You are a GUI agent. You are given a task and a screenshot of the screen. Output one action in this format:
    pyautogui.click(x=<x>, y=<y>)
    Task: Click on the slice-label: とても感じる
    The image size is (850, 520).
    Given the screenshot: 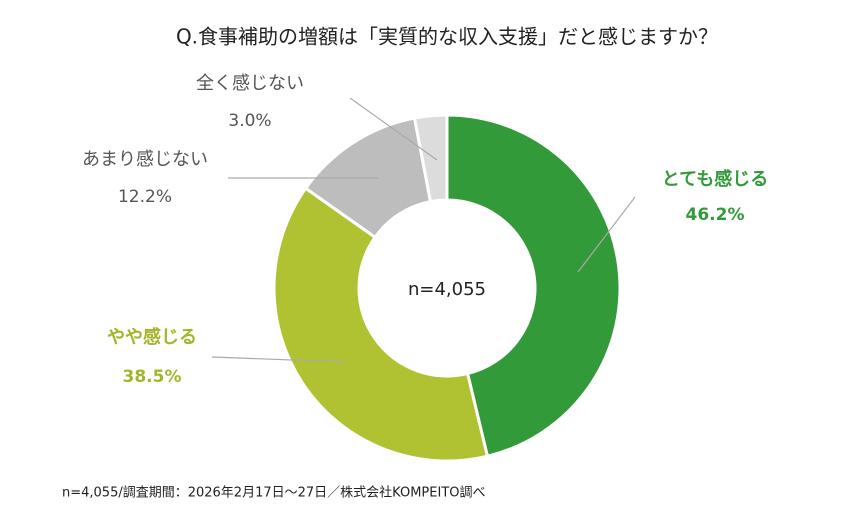 What is the action you would take?
    pyautogui.click(x=715, y=179)
    